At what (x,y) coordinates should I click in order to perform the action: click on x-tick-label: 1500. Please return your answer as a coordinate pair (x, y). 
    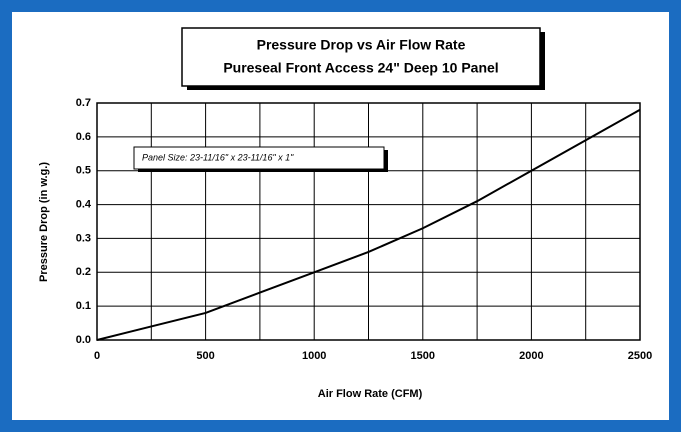
    Looking at the image, I should click on (423, 356).